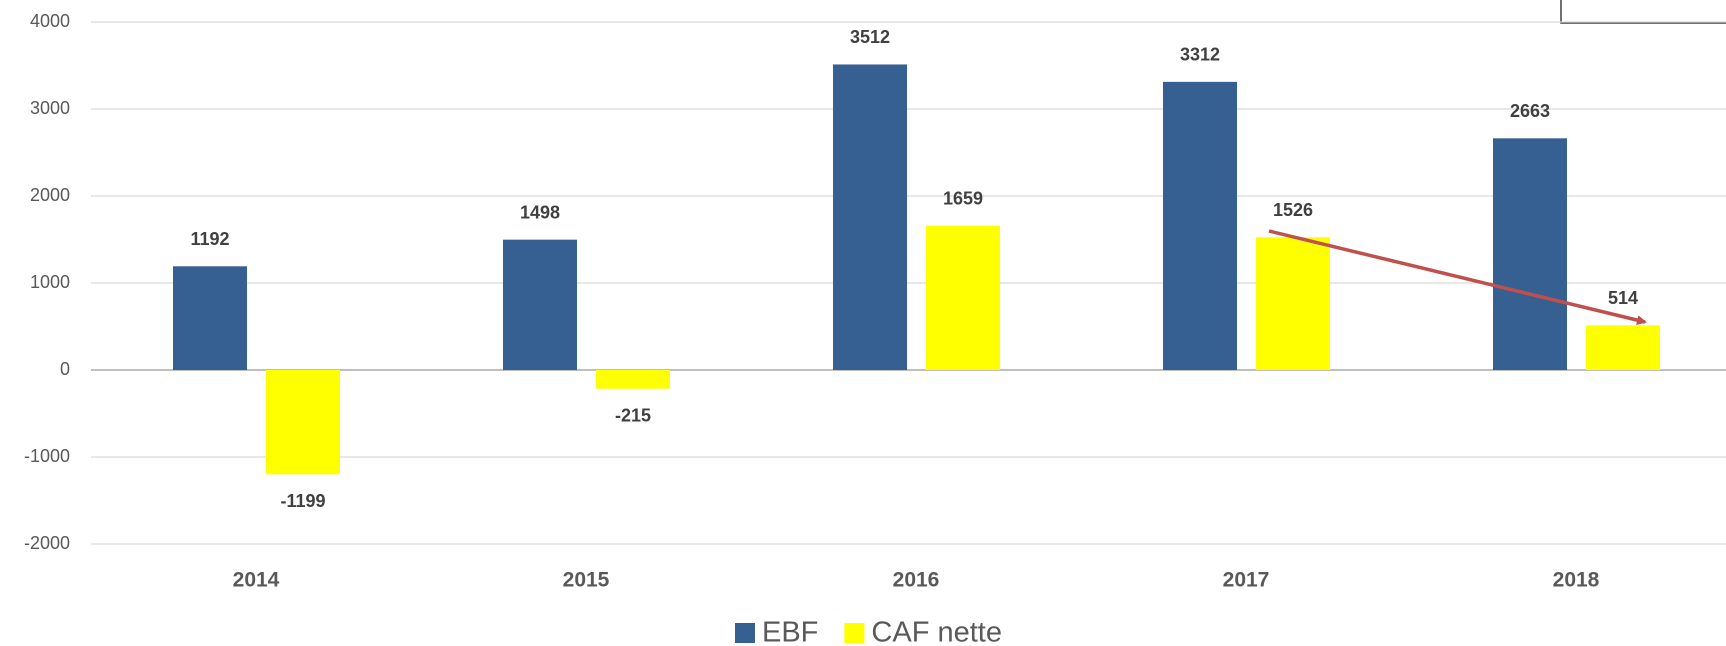  I want to click on y-tick-label: 4000, so click(50, 21).